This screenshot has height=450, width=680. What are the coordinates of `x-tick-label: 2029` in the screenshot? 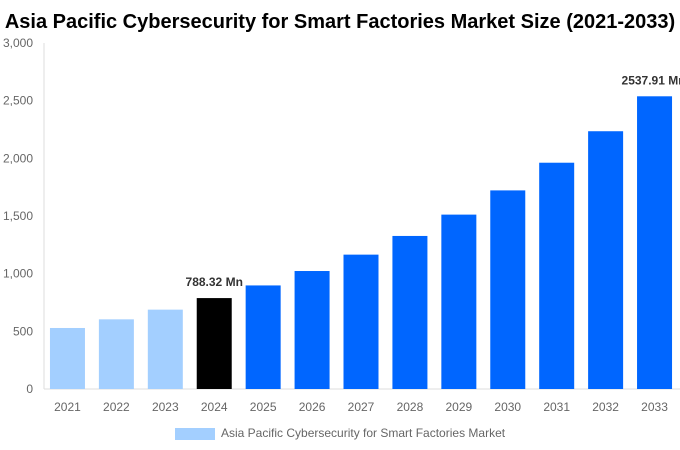 It's located at (458, 407).